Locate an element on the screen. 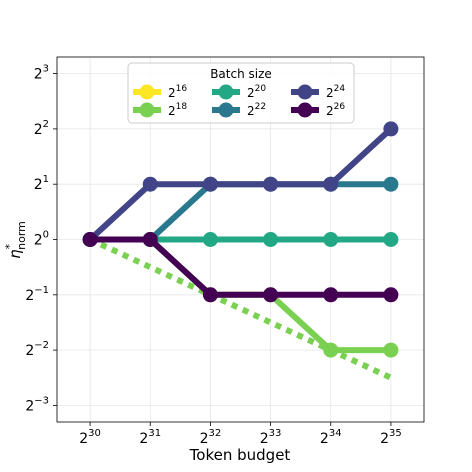  legend-entry: 220 is located at coordinates (239, 92).